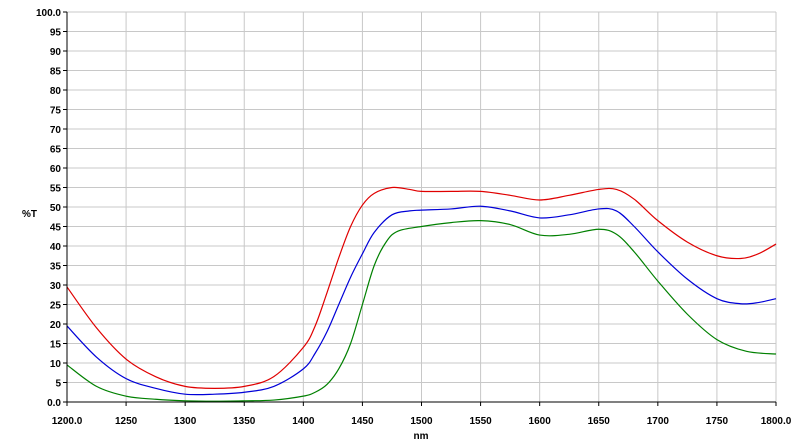 The height and width of the screenshot is (442, 804). What do you see at coordinates (244, 421) in the screenshot?
I see `x-tick-label: 1350` at bounding box center [244, 421].